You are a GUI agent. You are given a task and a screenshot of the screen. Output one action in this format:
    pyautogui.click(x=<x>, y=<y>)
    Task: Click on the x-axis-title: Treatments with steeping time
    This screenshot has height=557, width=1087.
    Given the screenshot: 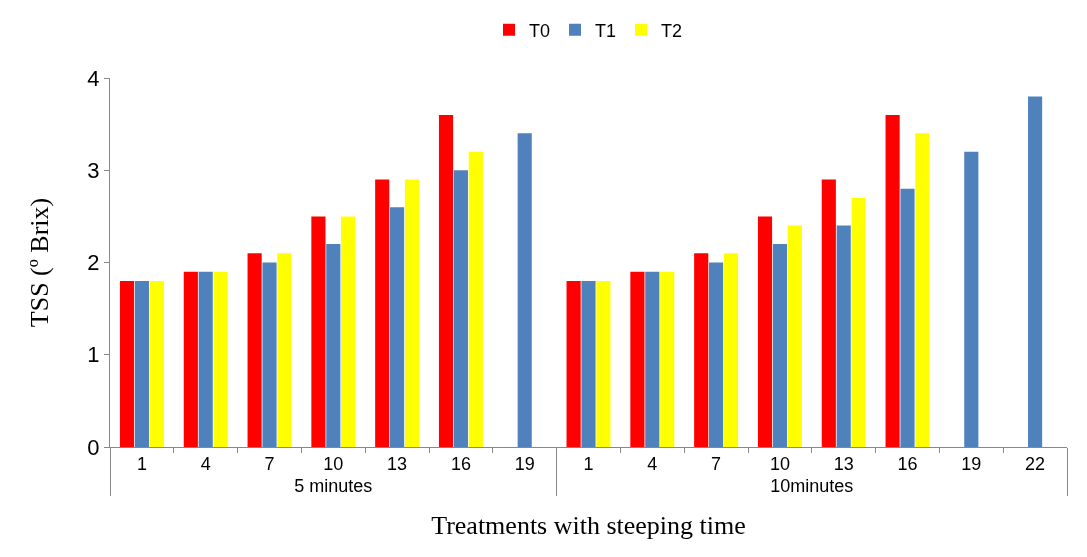 What is the action you would take?
    pyautogui.click(x=588, y=526)
    